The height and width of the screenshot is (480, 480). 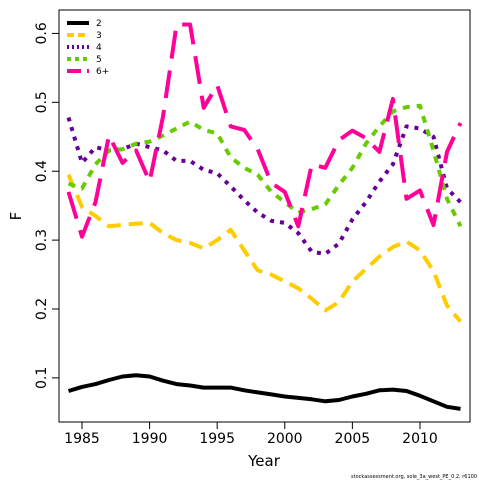 What do you see at coordinates (99, 24) in the screenshot?
I see `legend-label-1: 2` at bounding box center [99, 24].